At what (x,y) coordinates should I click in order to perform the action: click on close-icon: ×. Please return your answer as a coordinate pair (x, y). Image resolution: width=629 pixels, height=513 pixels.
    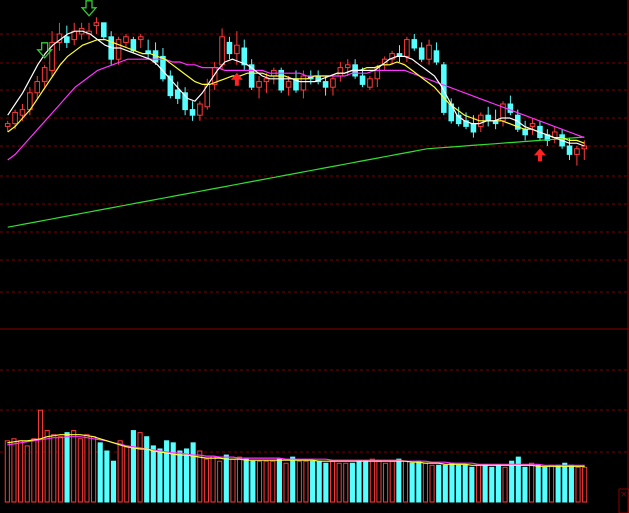
    Looking at the image, I should click on (624, 495).